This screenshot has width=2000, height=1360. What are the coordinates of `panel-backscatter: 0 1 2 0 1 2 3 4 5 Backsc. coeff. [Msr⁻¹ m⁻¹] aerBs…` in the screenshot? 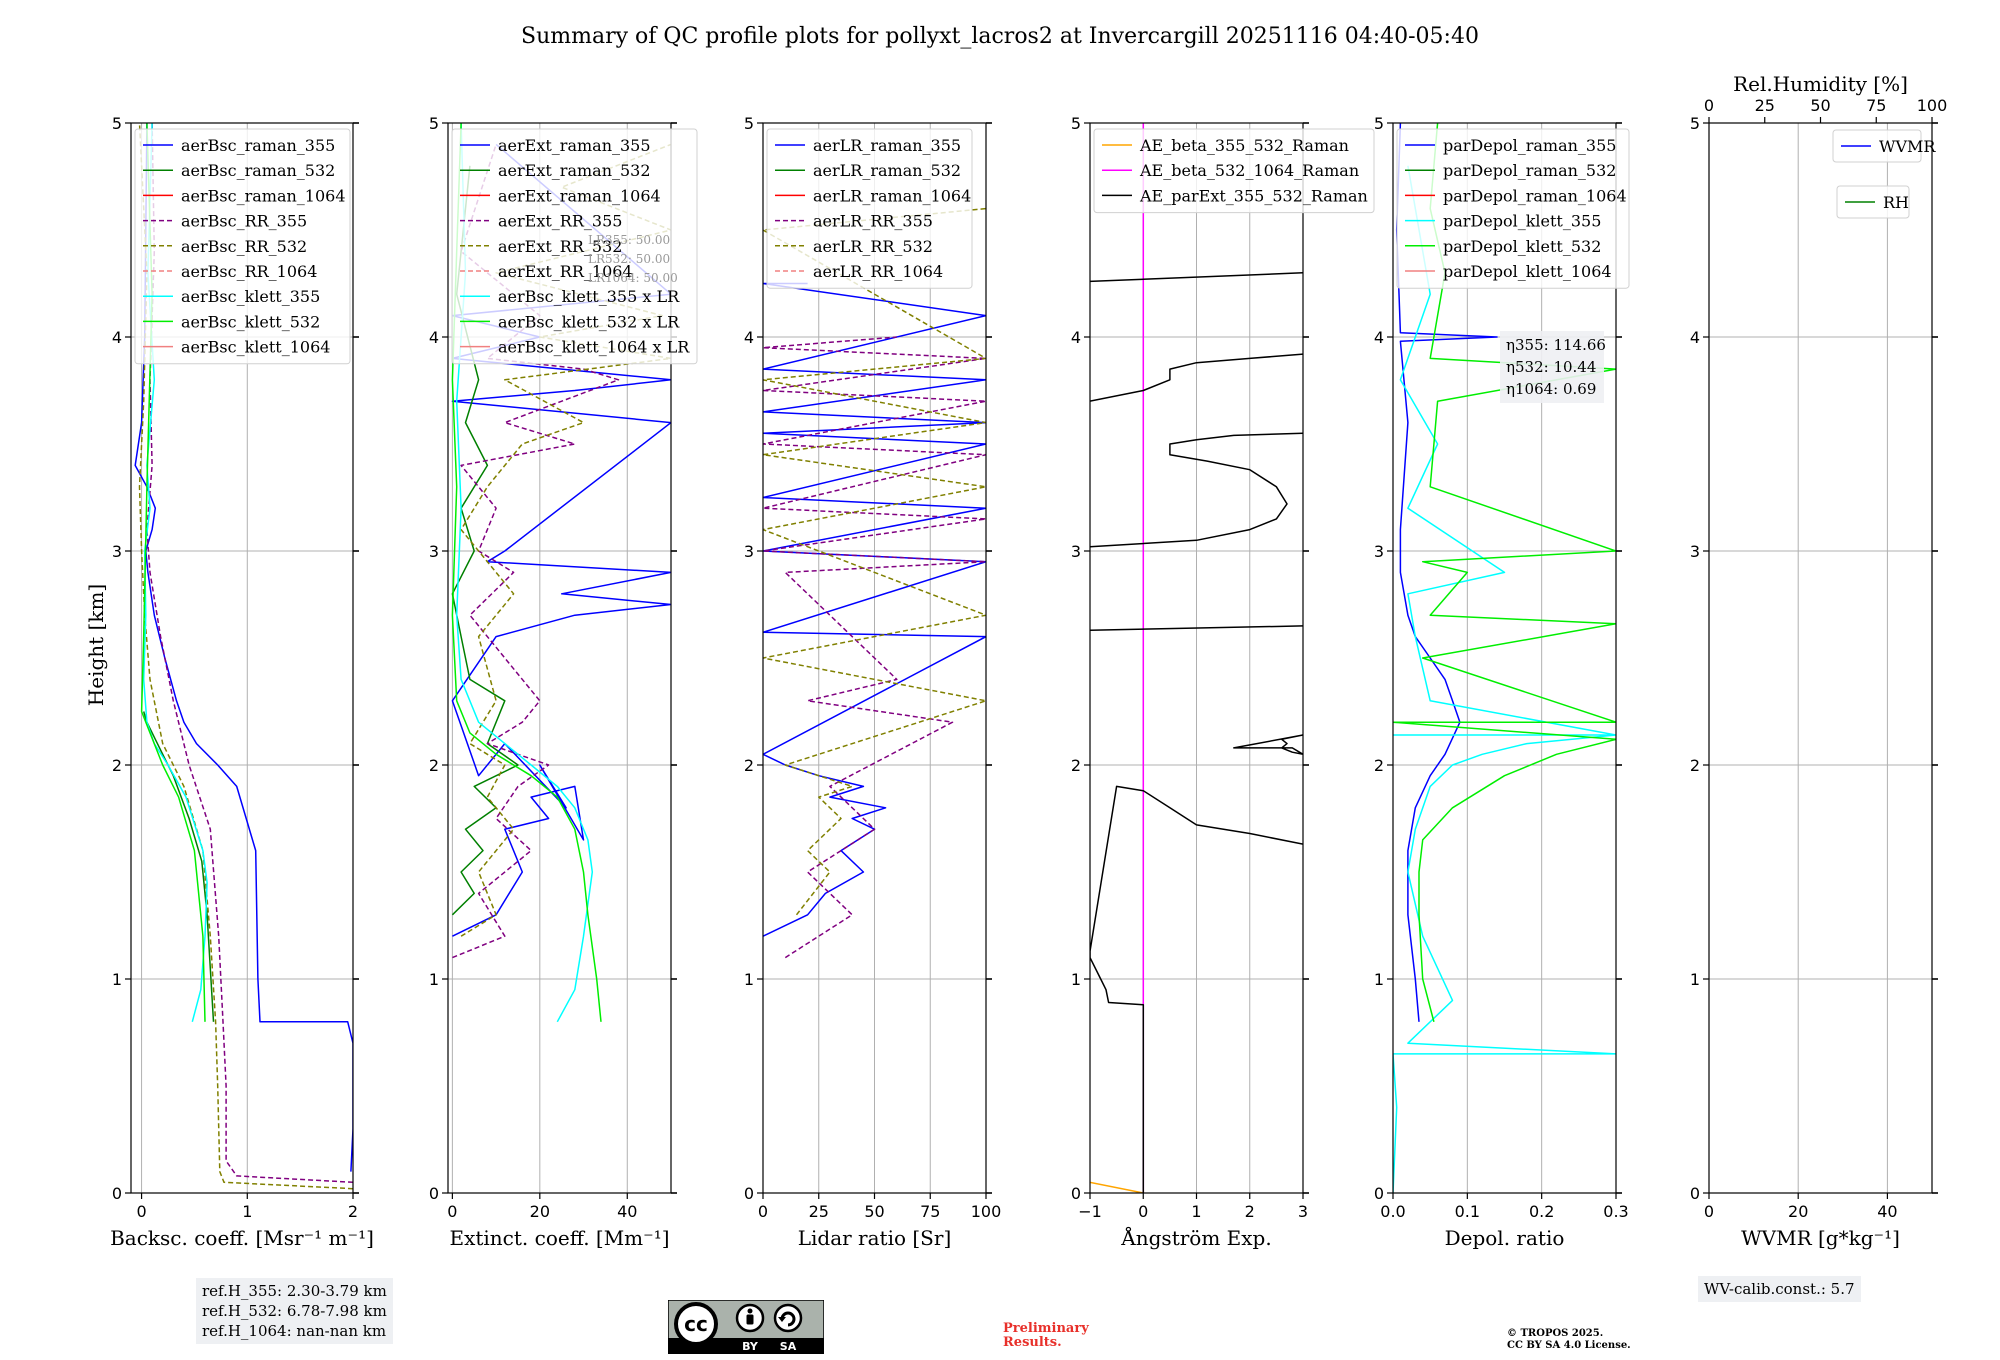 It's located at (242, 682).